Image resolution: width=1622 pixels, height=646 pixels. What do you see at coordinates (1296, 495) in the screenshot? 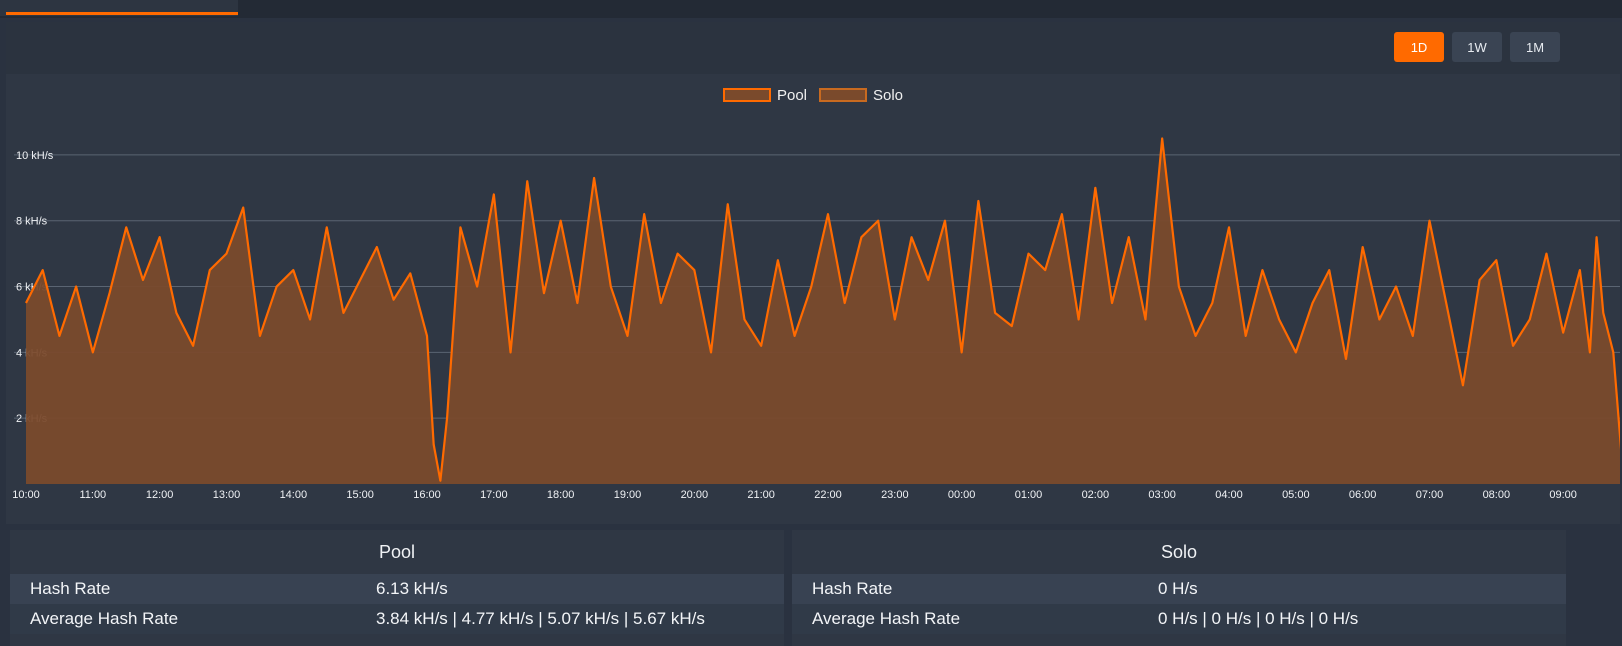
I see `x-tick-label: 05:00` at bounding box center [1296, 495].